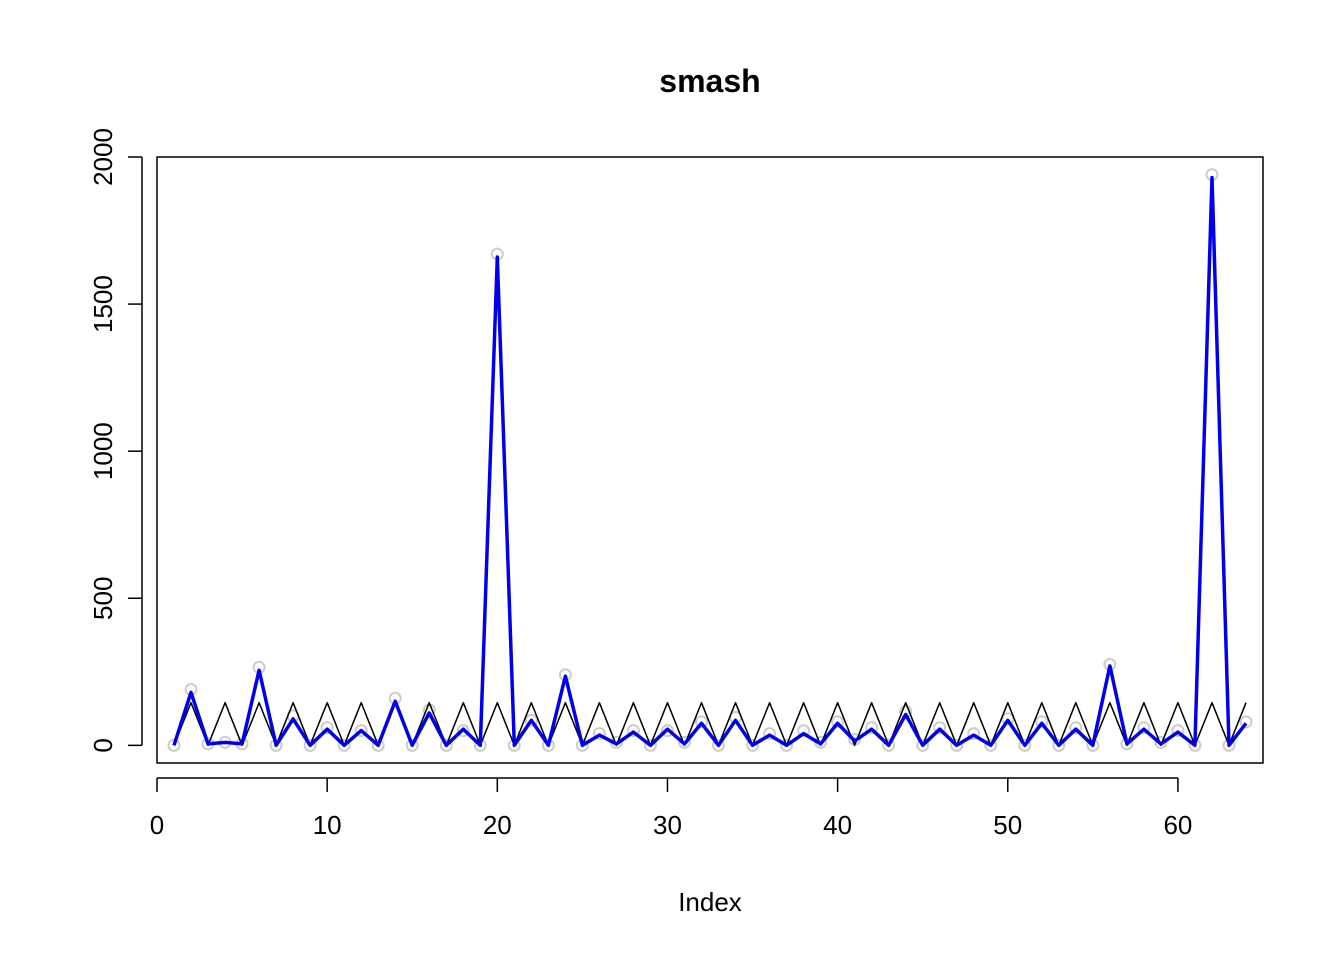 The height and width of the screenshot is (960, 1344). I want to click on x-axis: 0 10 20 30 40 50 60, so click(671, 808).